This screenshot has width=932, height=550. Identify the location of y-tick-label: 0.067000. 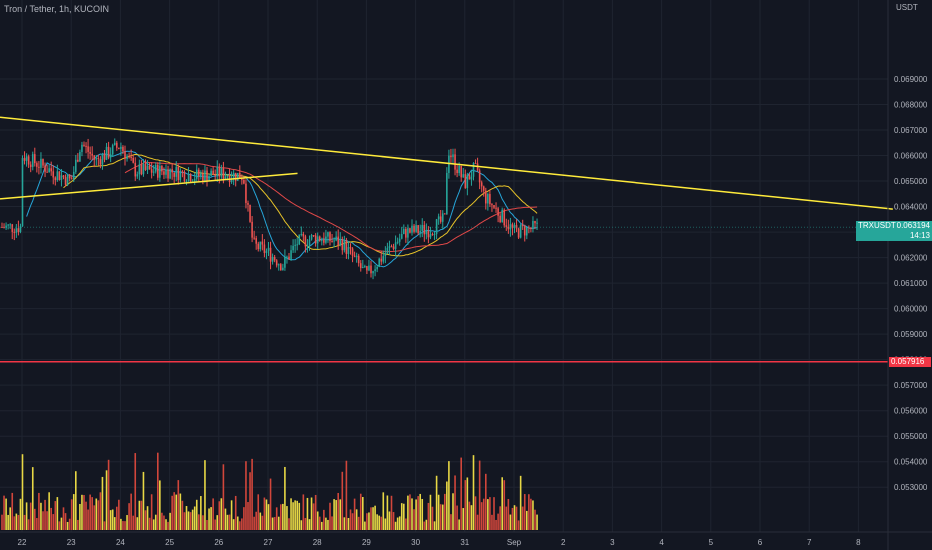
(911, 130).